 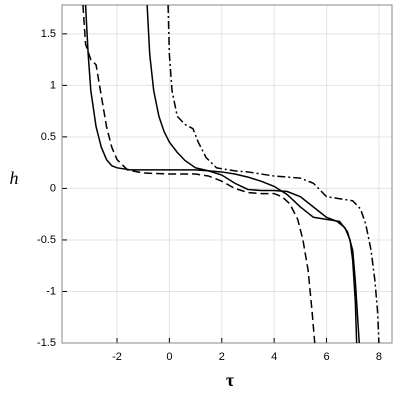 I want to click on y-tick-label: 0.5, so click(x=48, y=137).